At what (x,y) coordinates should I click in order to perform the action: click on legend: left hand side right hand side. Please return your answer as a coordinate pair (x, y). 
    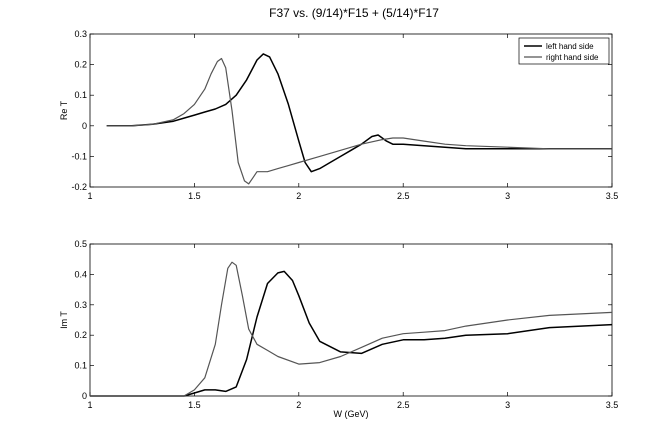
    Looking at the image, I should click on (564, 51).